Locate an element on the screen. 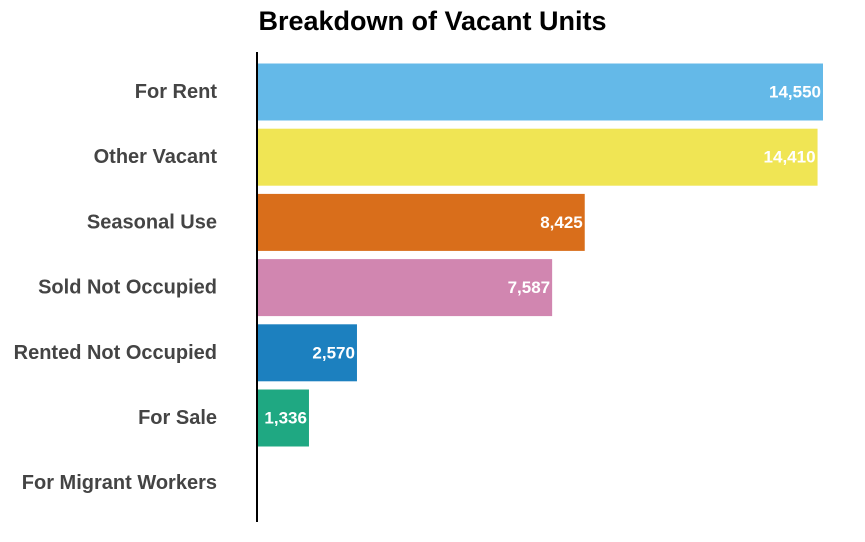 The width and height of the screenshot is (865, 542). category-label: For Rent is located at coordinates (176, 92).